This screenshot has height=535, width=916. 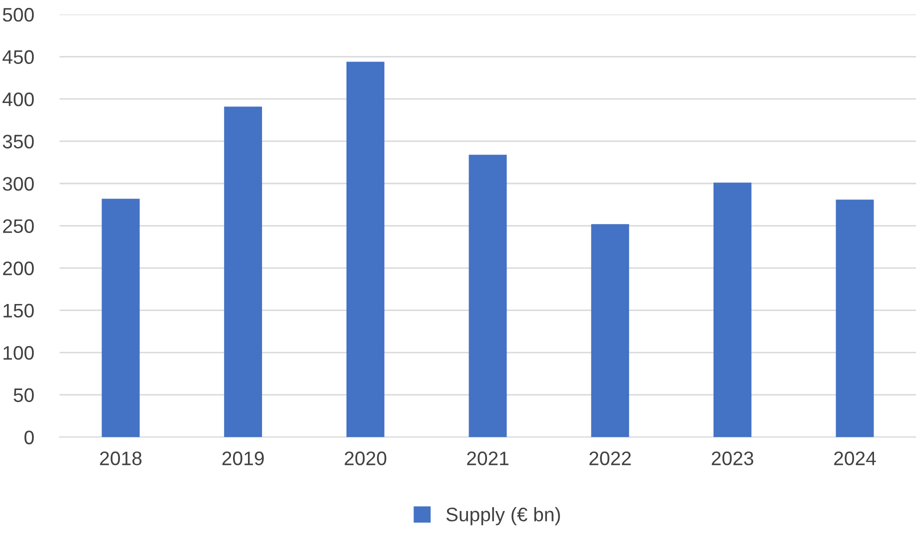 I want to click on x-tick-label: 2024, so click(x=855, y=458).